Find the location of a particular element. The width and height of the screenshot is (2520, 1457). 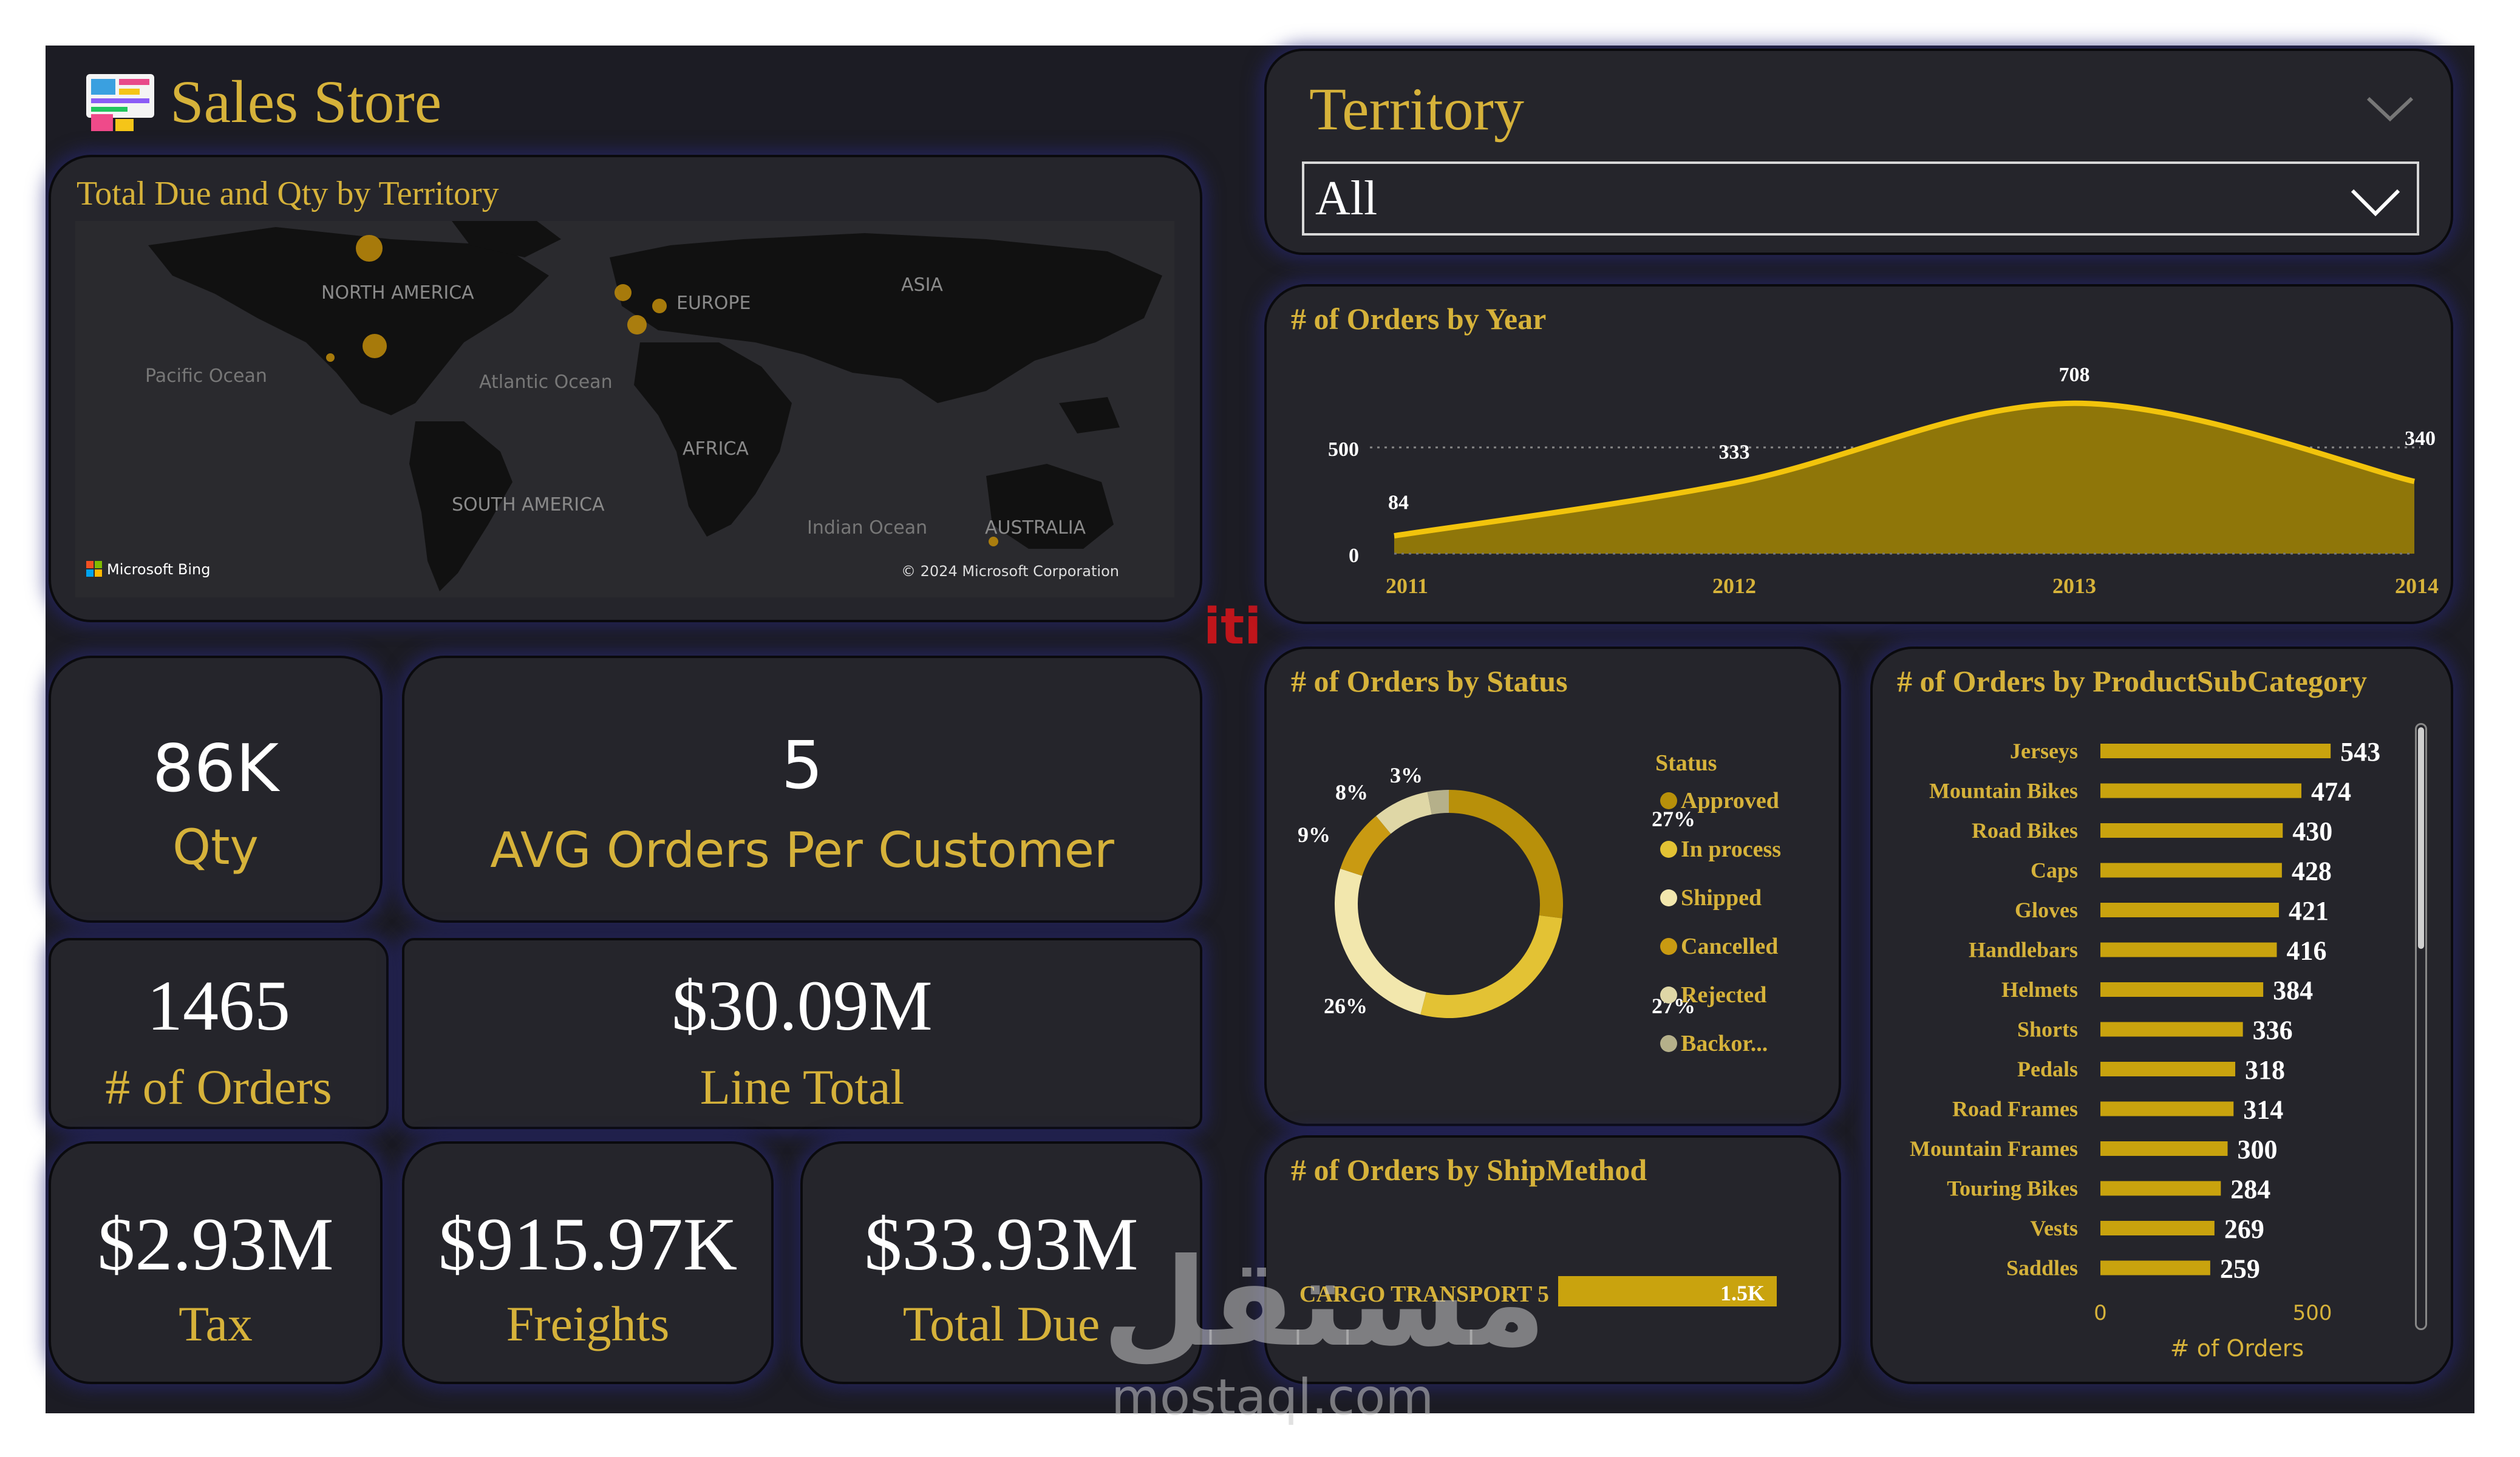

category-label: Caps is located at coordinates (2054, 870).